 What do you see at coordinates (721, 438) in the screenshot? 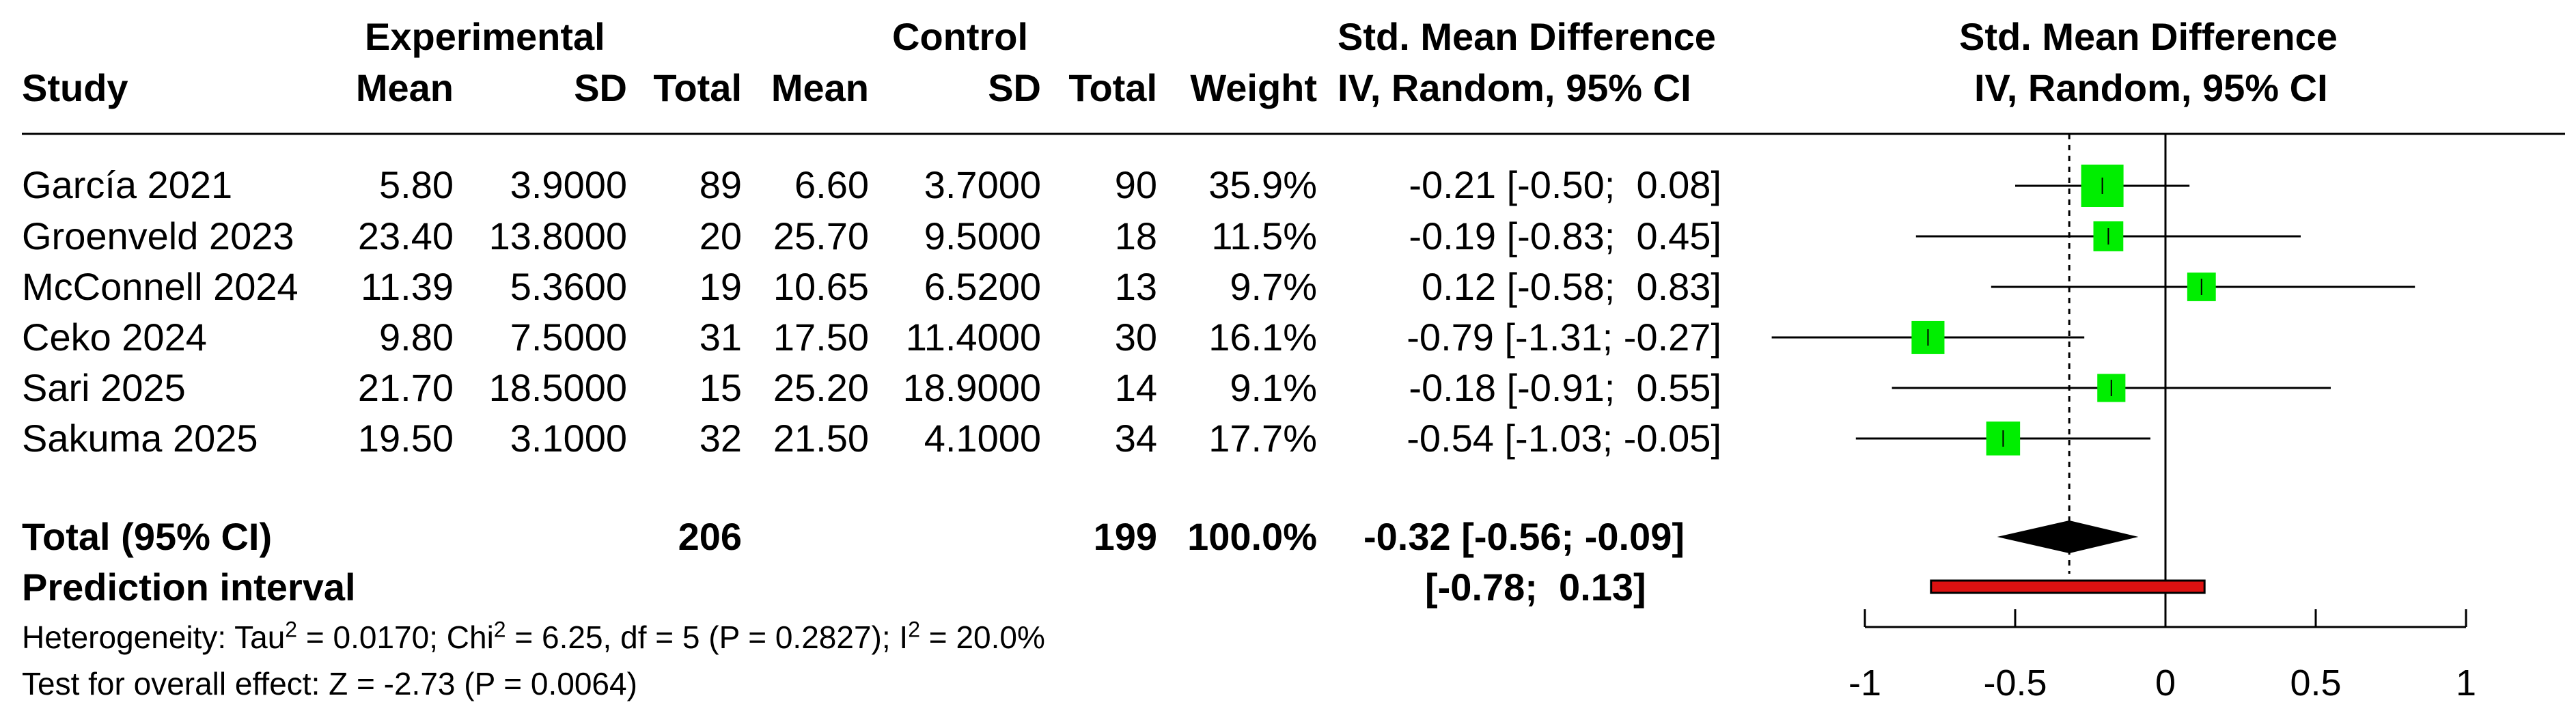
I see `exp-total: 32` at bounding box center [721, 438].